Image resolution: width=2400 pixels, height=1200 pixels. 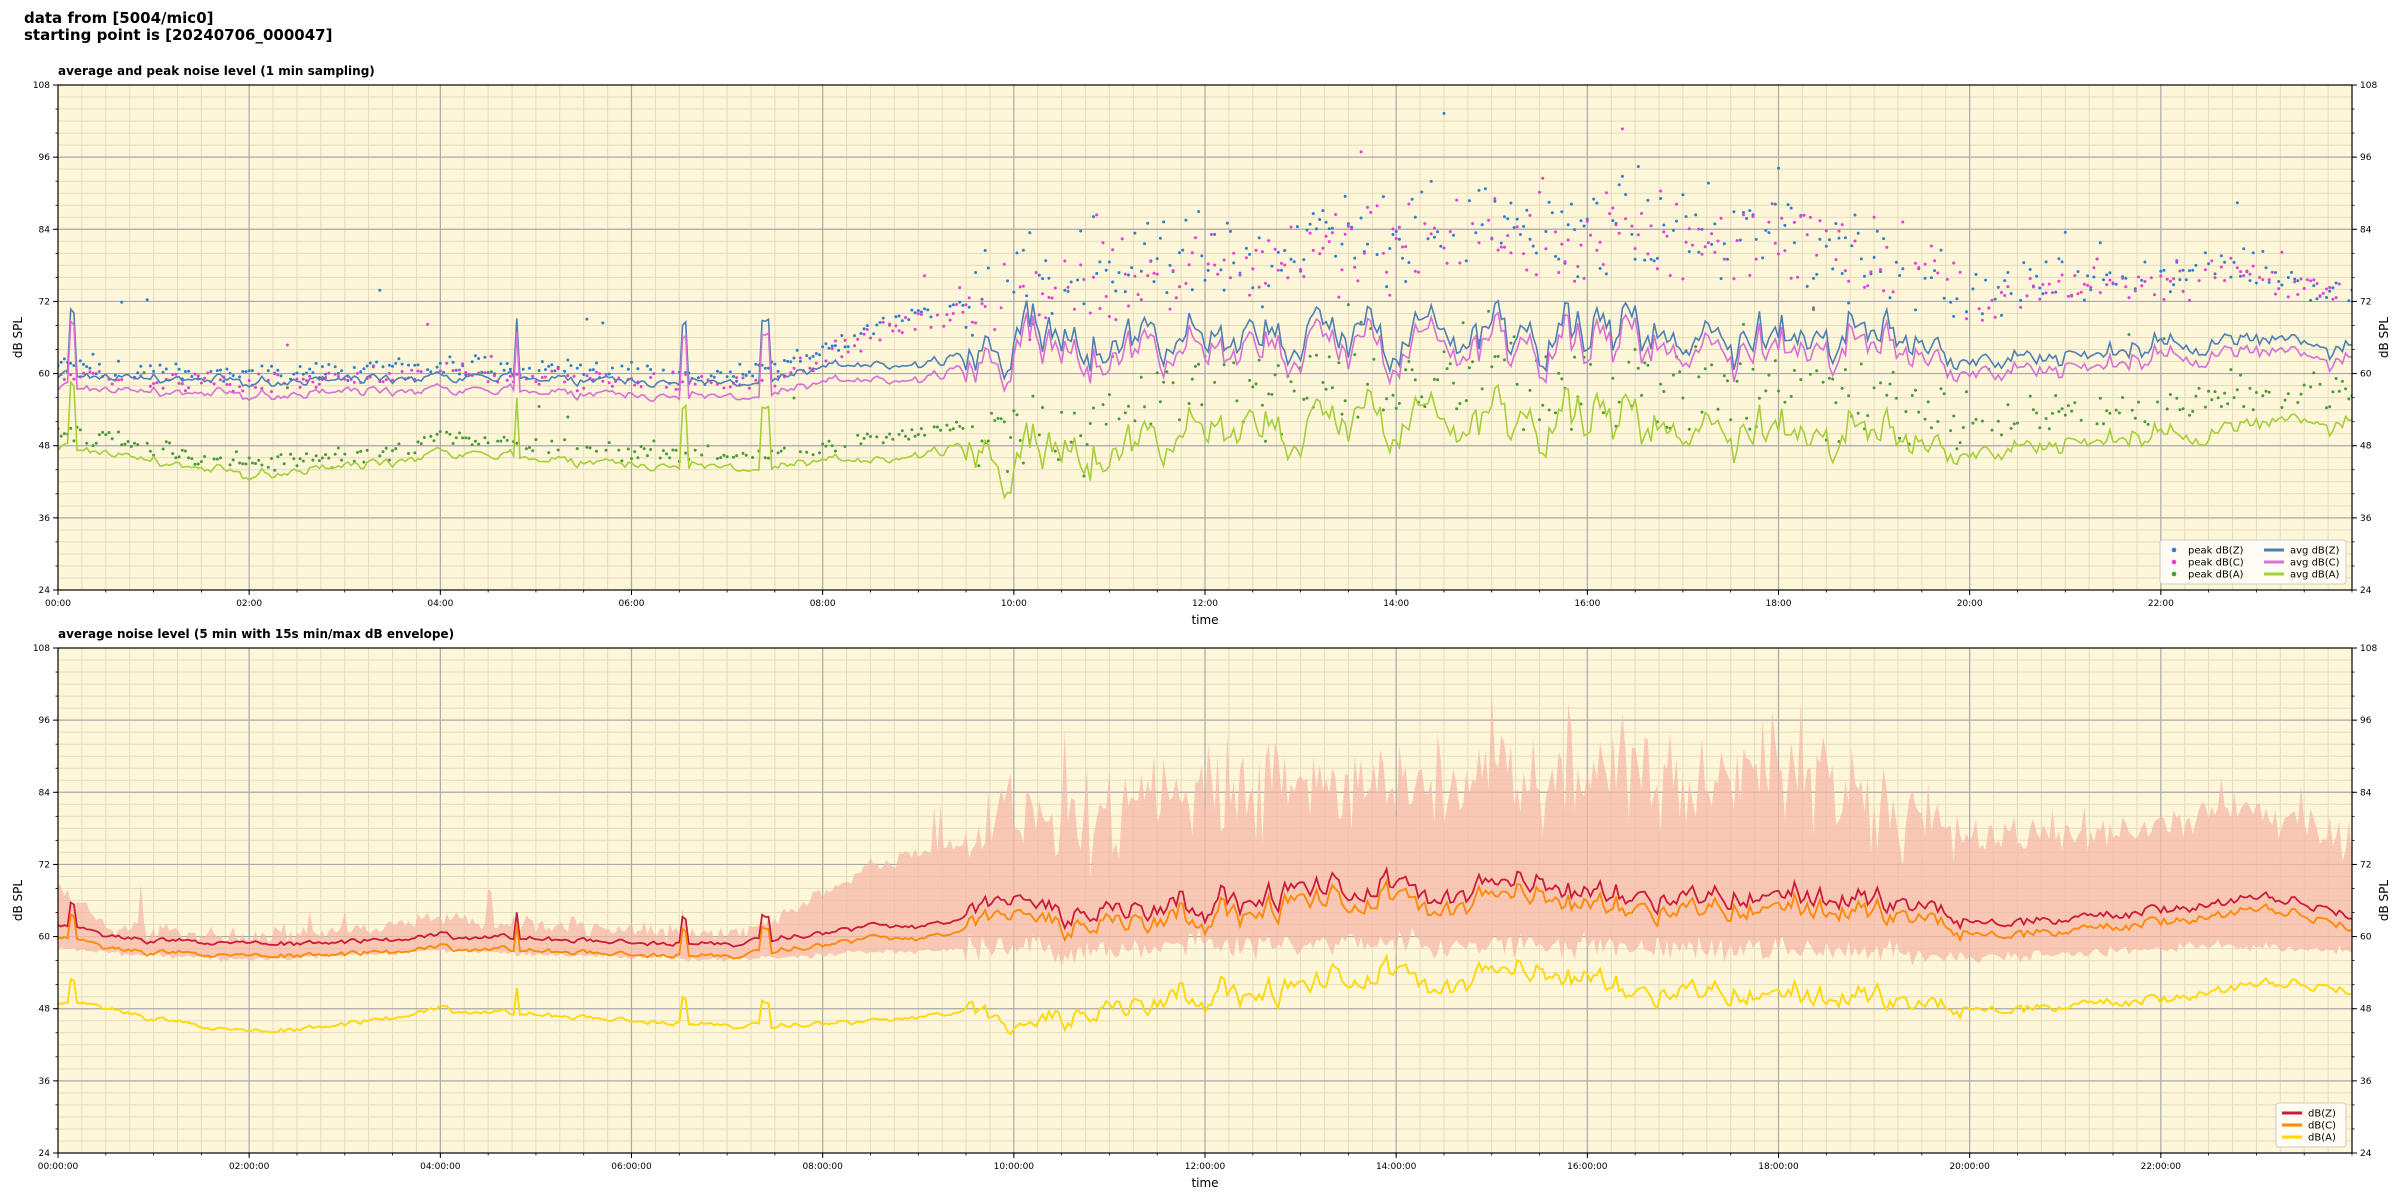 What do you see at coordinates (45, 375) in the screenshot?
I see `y-tick-label-left: 60` at bounding box center [45, 375].